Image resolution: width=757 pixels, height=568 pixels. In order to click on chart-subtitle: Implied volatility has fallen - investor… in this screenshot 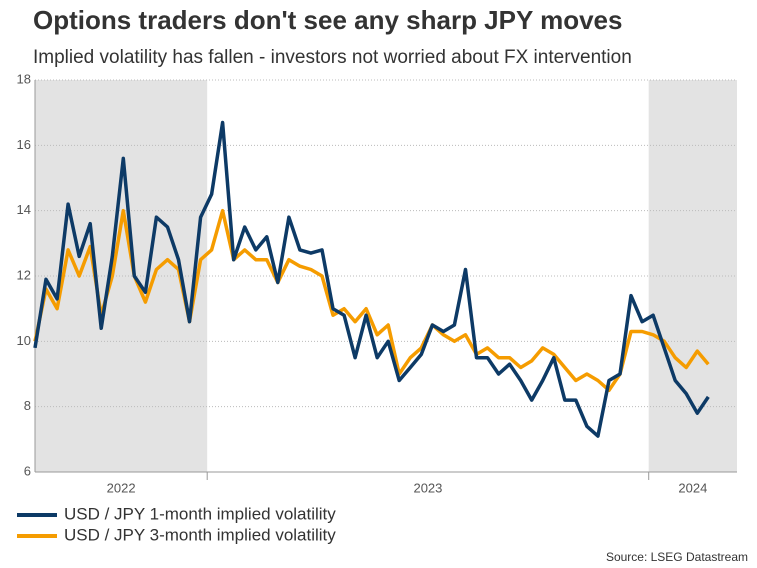, I will do `click(332, 57)`.